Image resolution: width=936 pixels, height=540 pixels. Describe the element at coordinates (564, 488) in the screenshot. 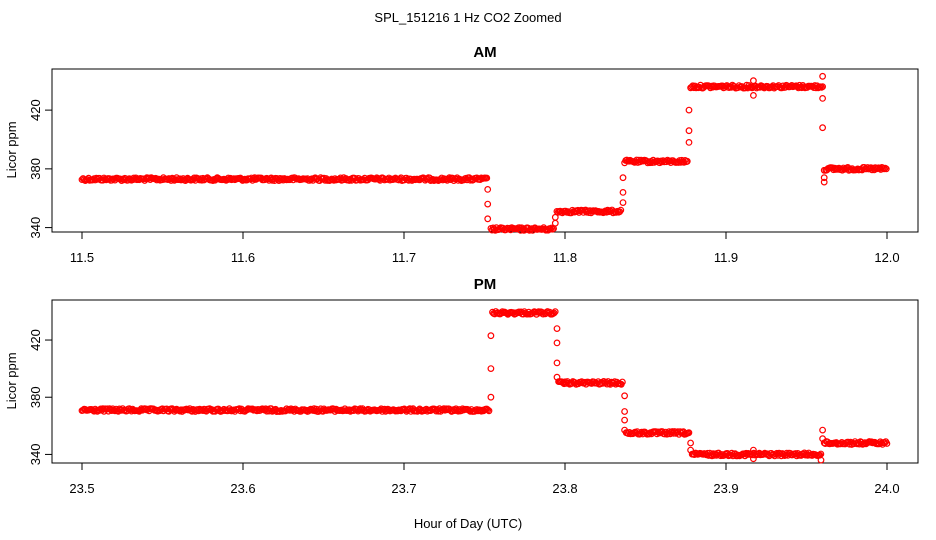

I see `pm-x-tick-label: 23.8` at that location.